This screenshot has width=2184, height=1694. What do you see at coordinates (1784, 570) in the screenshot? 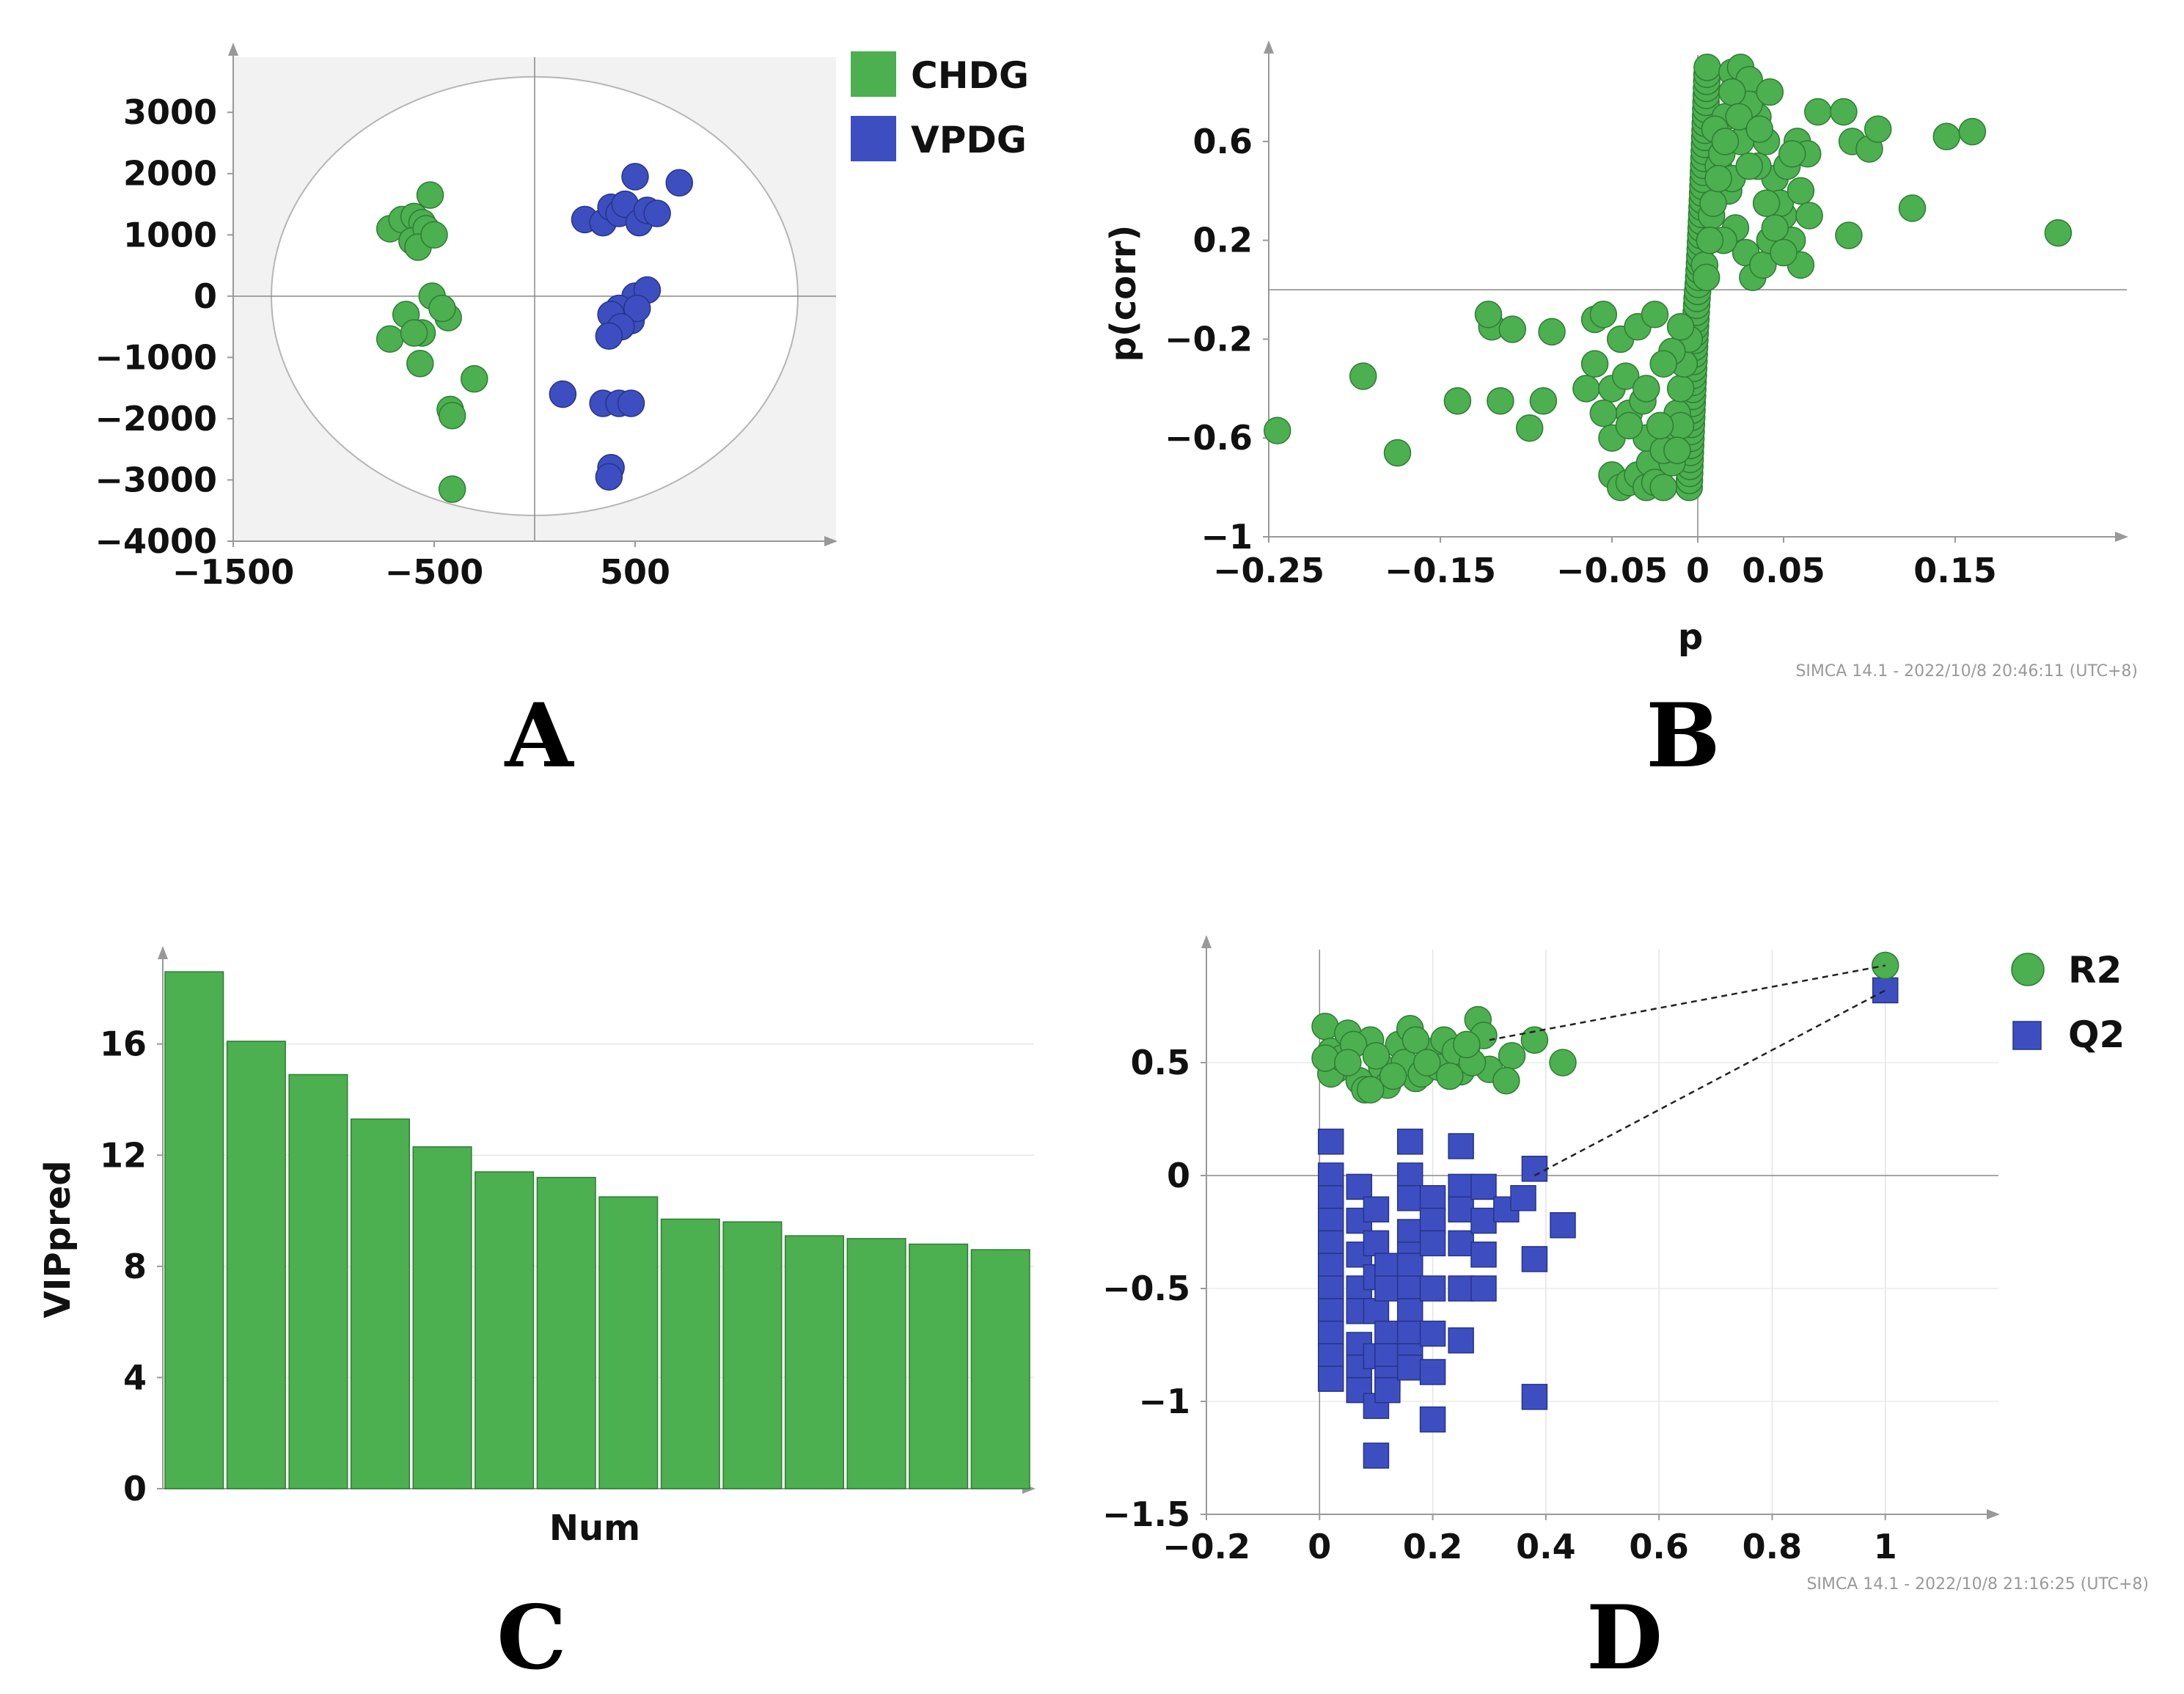
I see `x-tick-label: 0.05` at bounding box center [1784, 570].